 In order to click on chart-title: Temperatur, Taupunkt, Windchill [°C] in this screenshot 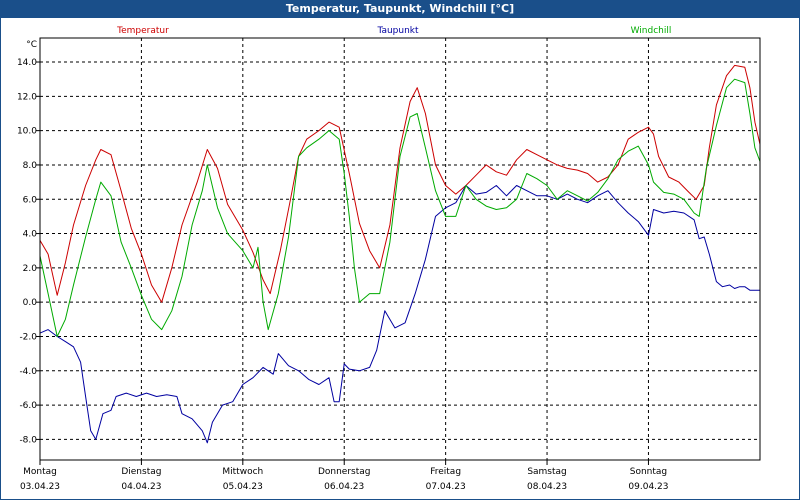, I will do `click(400, 8)`.